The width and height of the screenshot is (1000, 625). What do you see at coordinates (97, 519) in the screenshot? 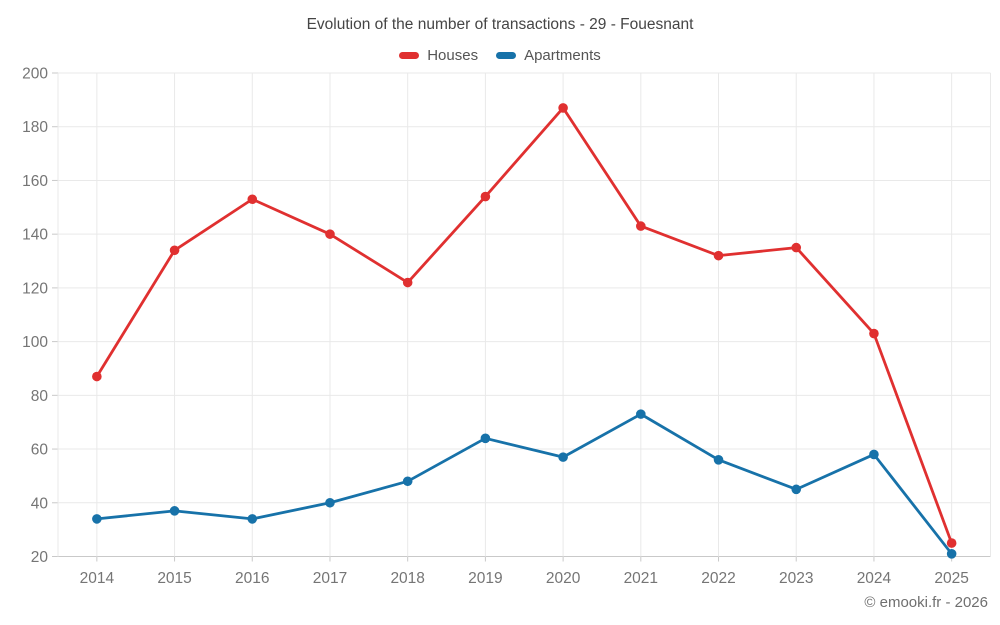
I see `data-point-apartments-2014` at bounding box center [97, 519].